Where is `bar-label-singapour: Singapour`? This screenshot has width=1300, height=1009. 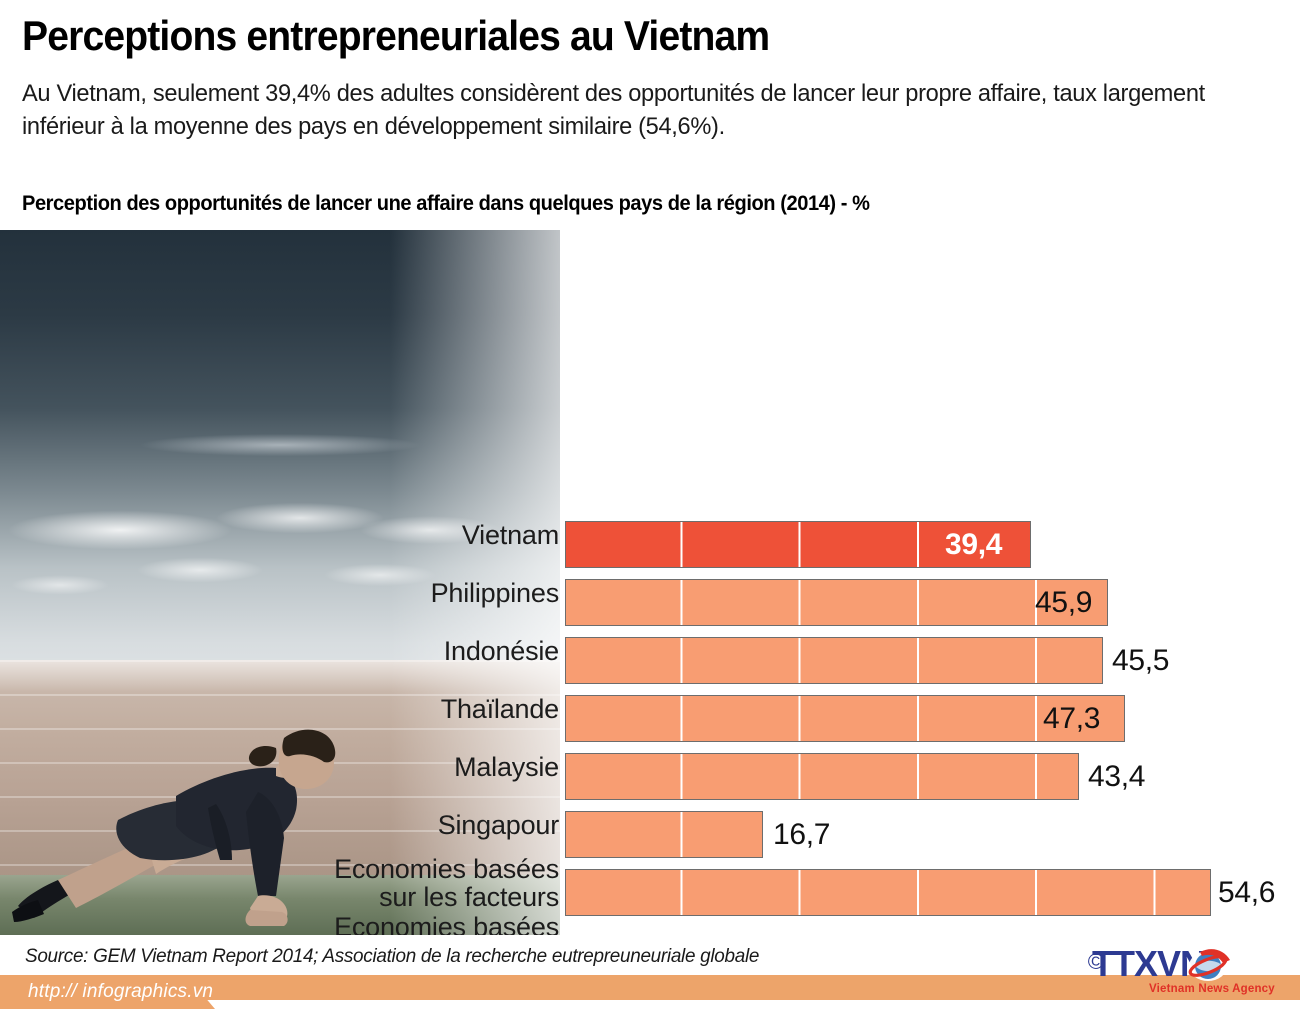 bar-label-singapour: Singapour is located at coordinates (498, 825).